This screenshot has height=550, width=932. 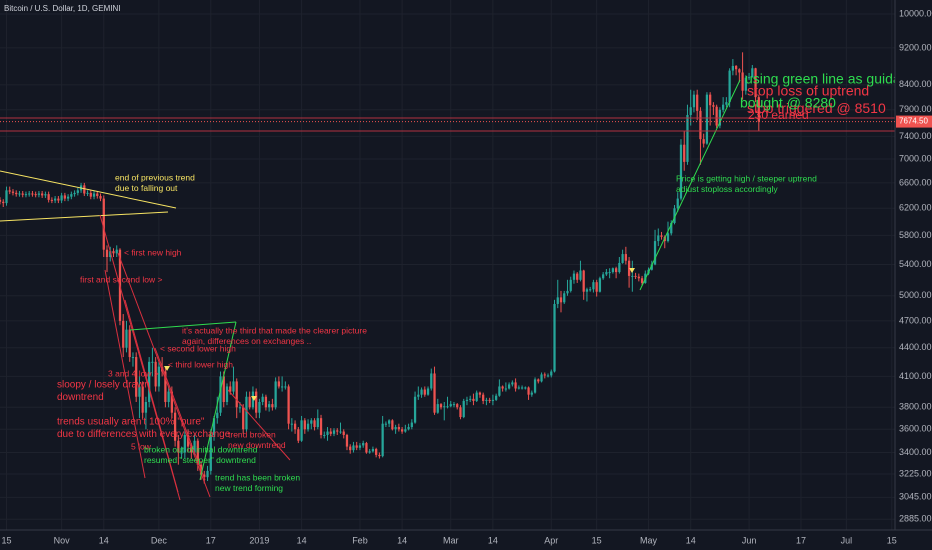 What do you see at coordinates (915, 452) in the screenshot?
I see `y-tick-label: 3400.00` at bounding box center [915, 452].